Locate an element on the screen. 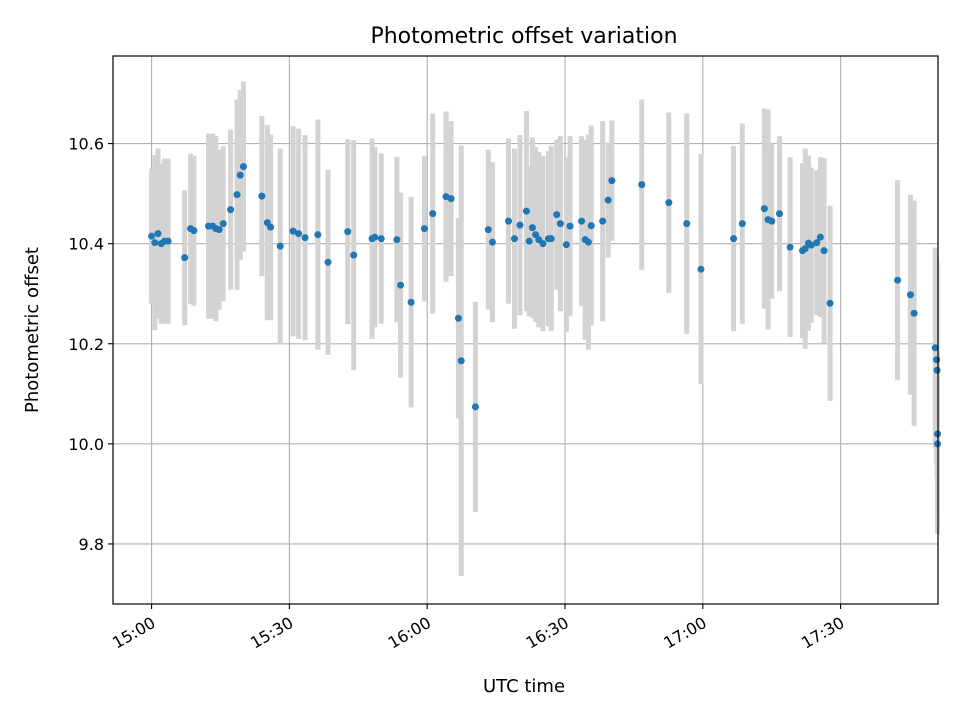 This screenshot has height=720, width=960. y-tick-label: 10.0 is located at coordinates (86, 444).